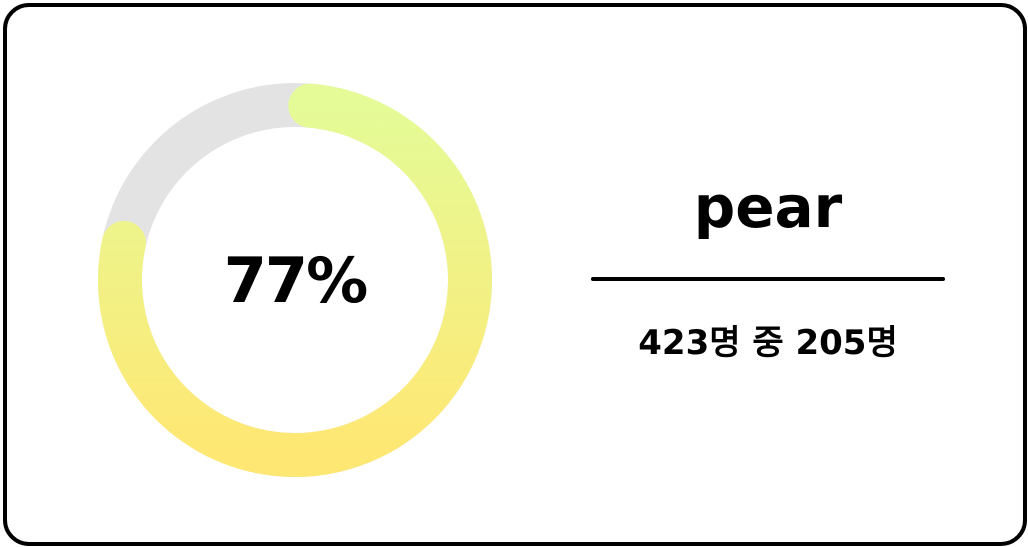  I want to click on percent-label: 77%, so click(295, 280).